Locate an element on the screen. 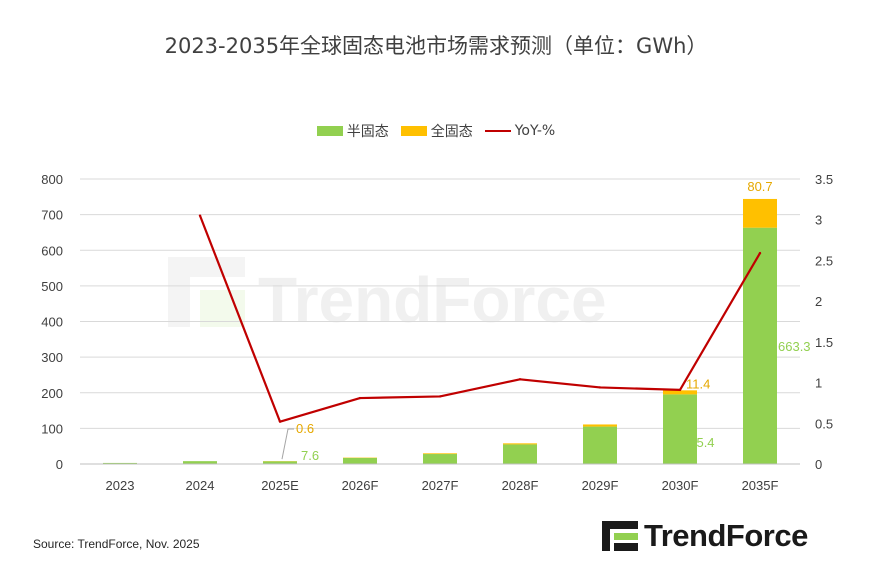 The width and height of the screenshot is (872, 576). watermark-logo-bar is located at coordinates (179, 292).